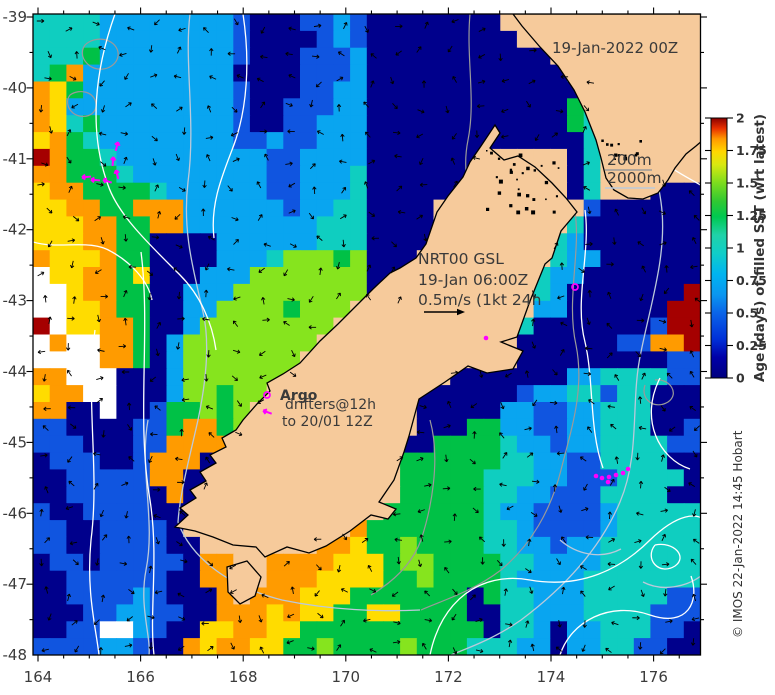  Describe the element at coordinates (623, 473) in the screenshot. I see `drifter-dot` at that location.